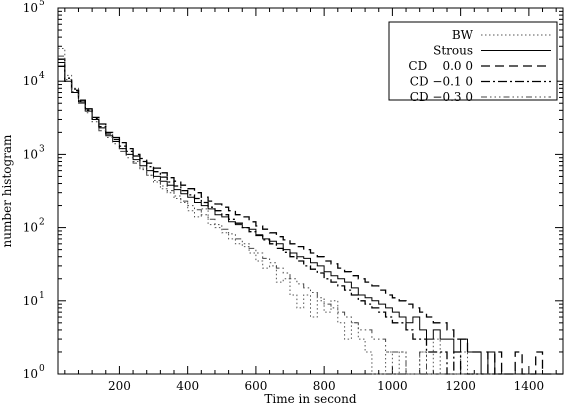  I want to click on x-tick-label: 1400, so click(529, 386).